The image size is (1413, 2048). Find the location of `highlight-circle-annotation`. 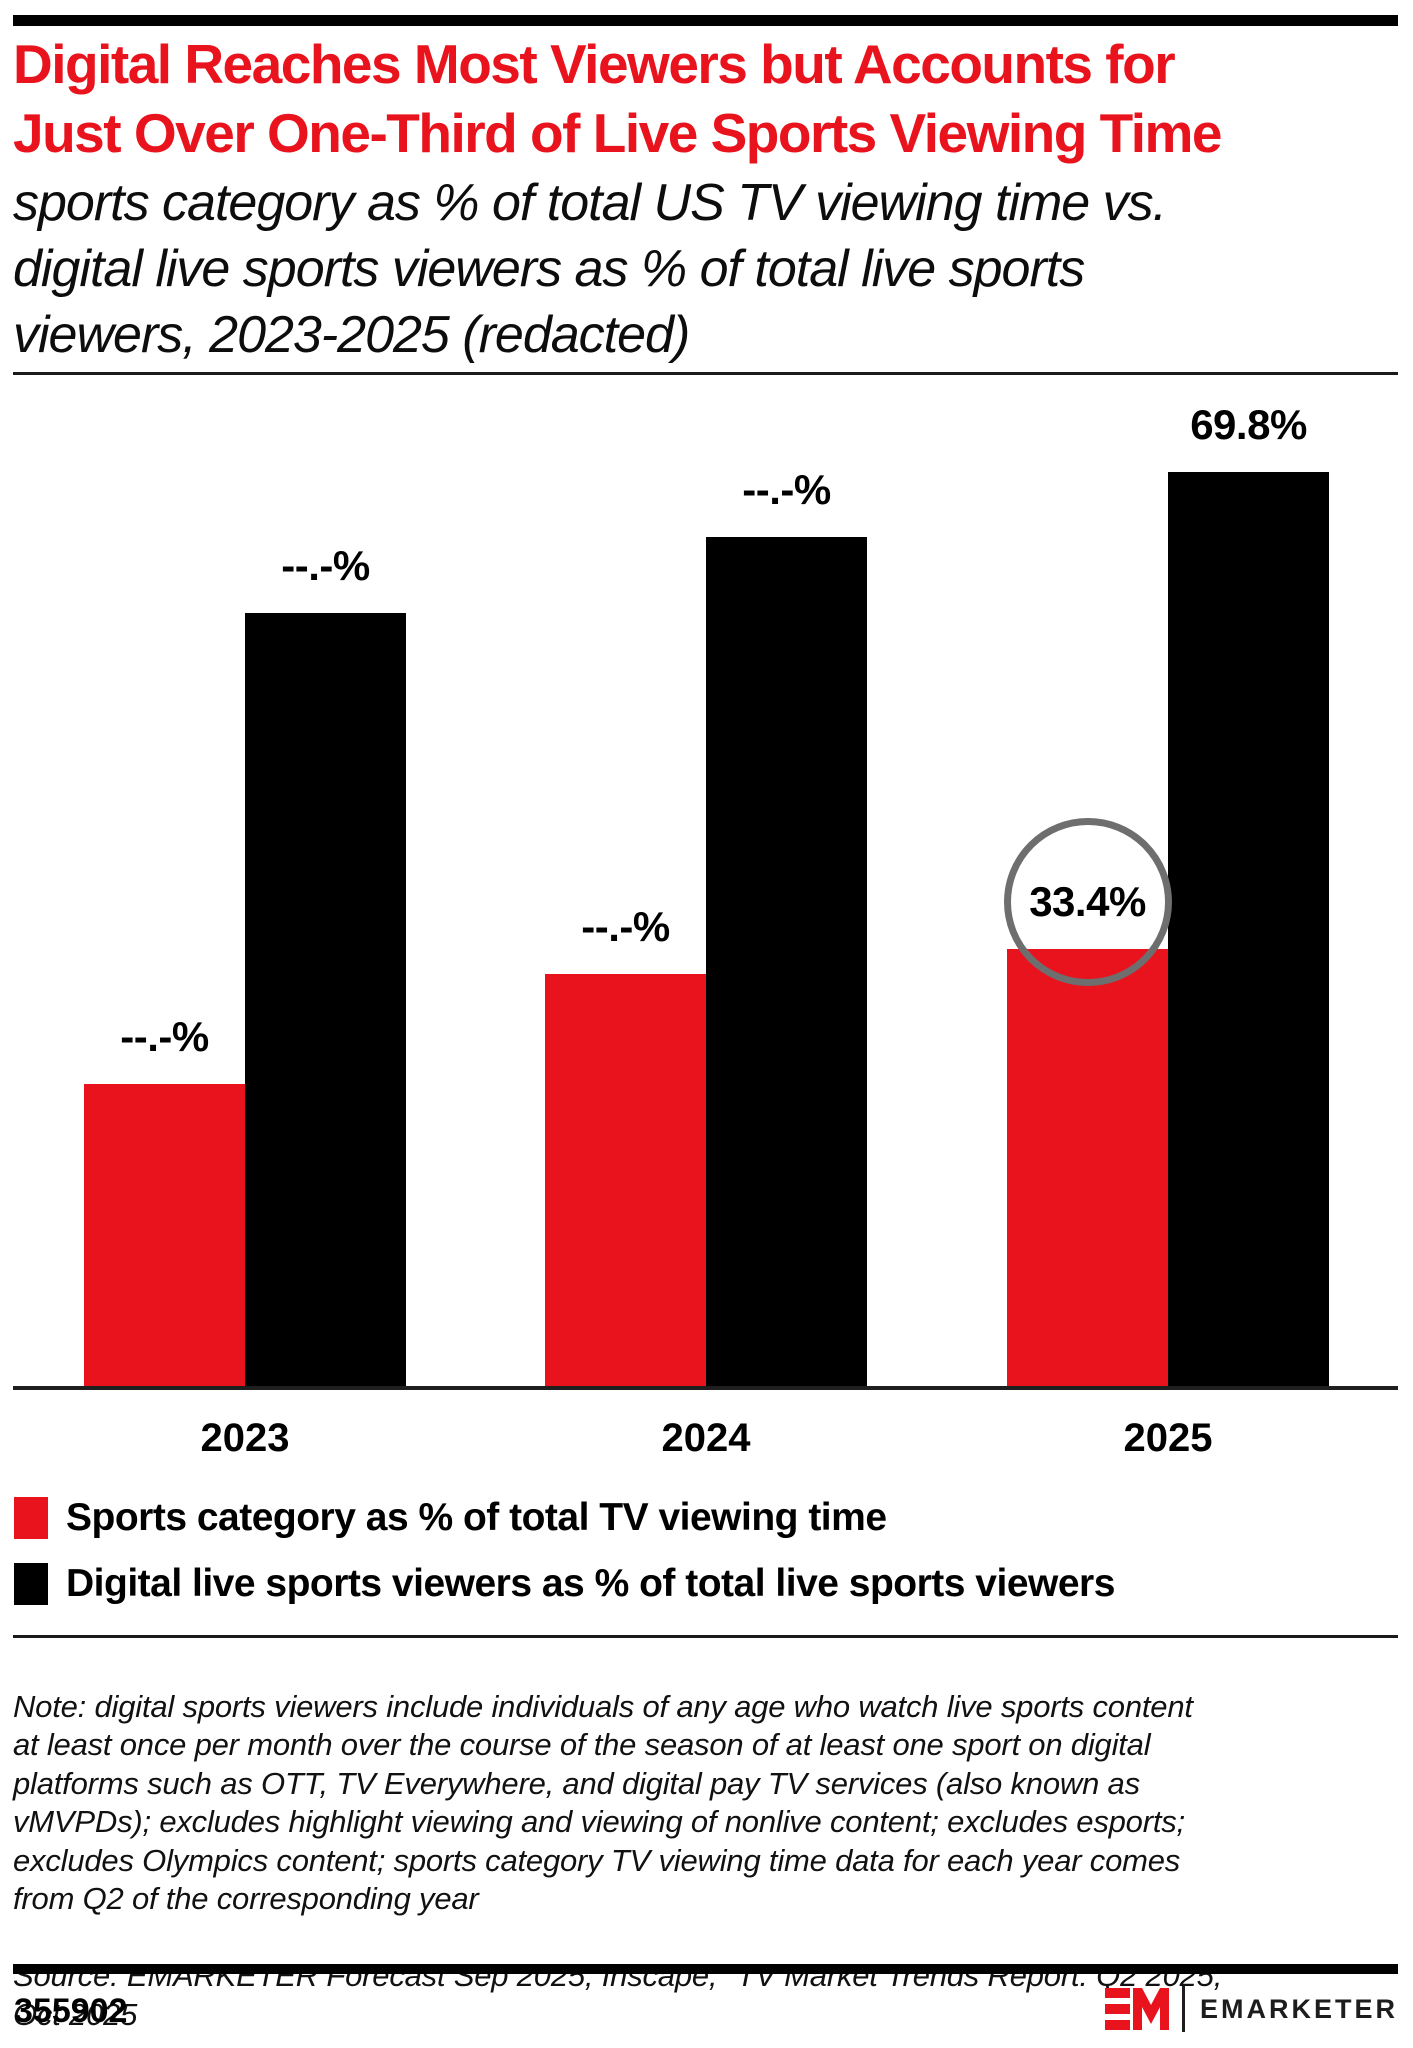

highlight-circle-annotation is located at coordinates (1087, 901).